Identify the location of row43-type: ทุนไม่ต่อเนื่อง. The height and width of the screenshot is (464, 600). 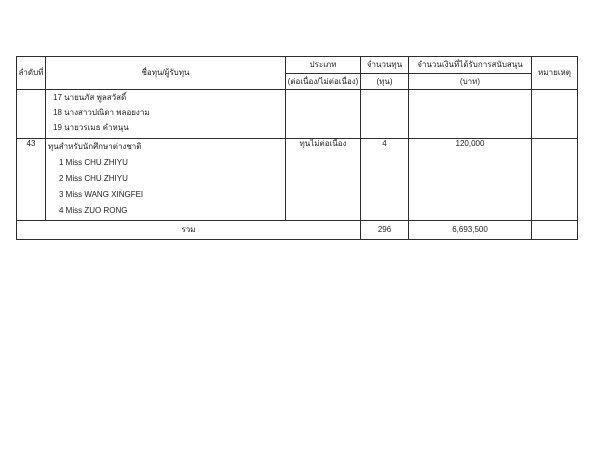
(323, 179).